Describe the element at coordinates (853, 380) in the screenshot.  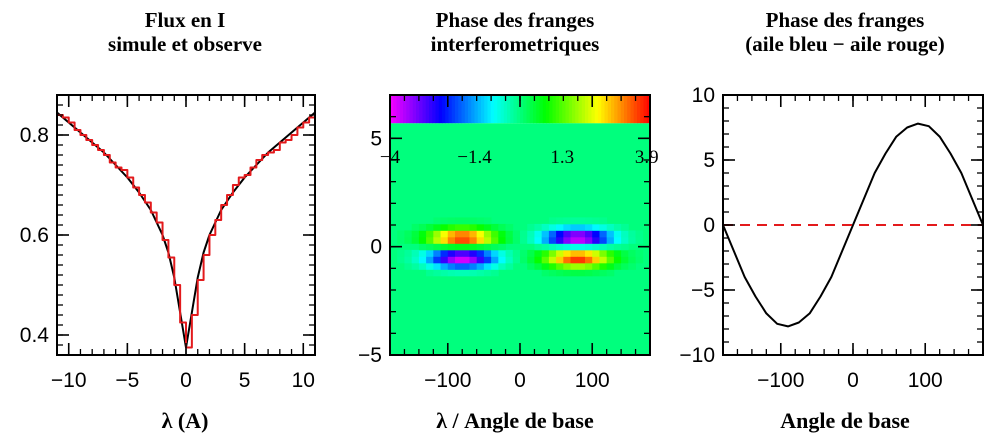
I see `chart3-x-tick-label: 0` at that location.